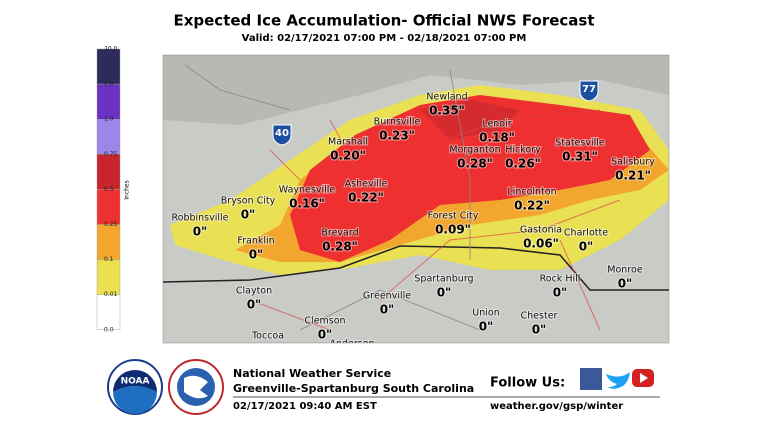  I want to click on city-name: Clayton, so click(254, 291).